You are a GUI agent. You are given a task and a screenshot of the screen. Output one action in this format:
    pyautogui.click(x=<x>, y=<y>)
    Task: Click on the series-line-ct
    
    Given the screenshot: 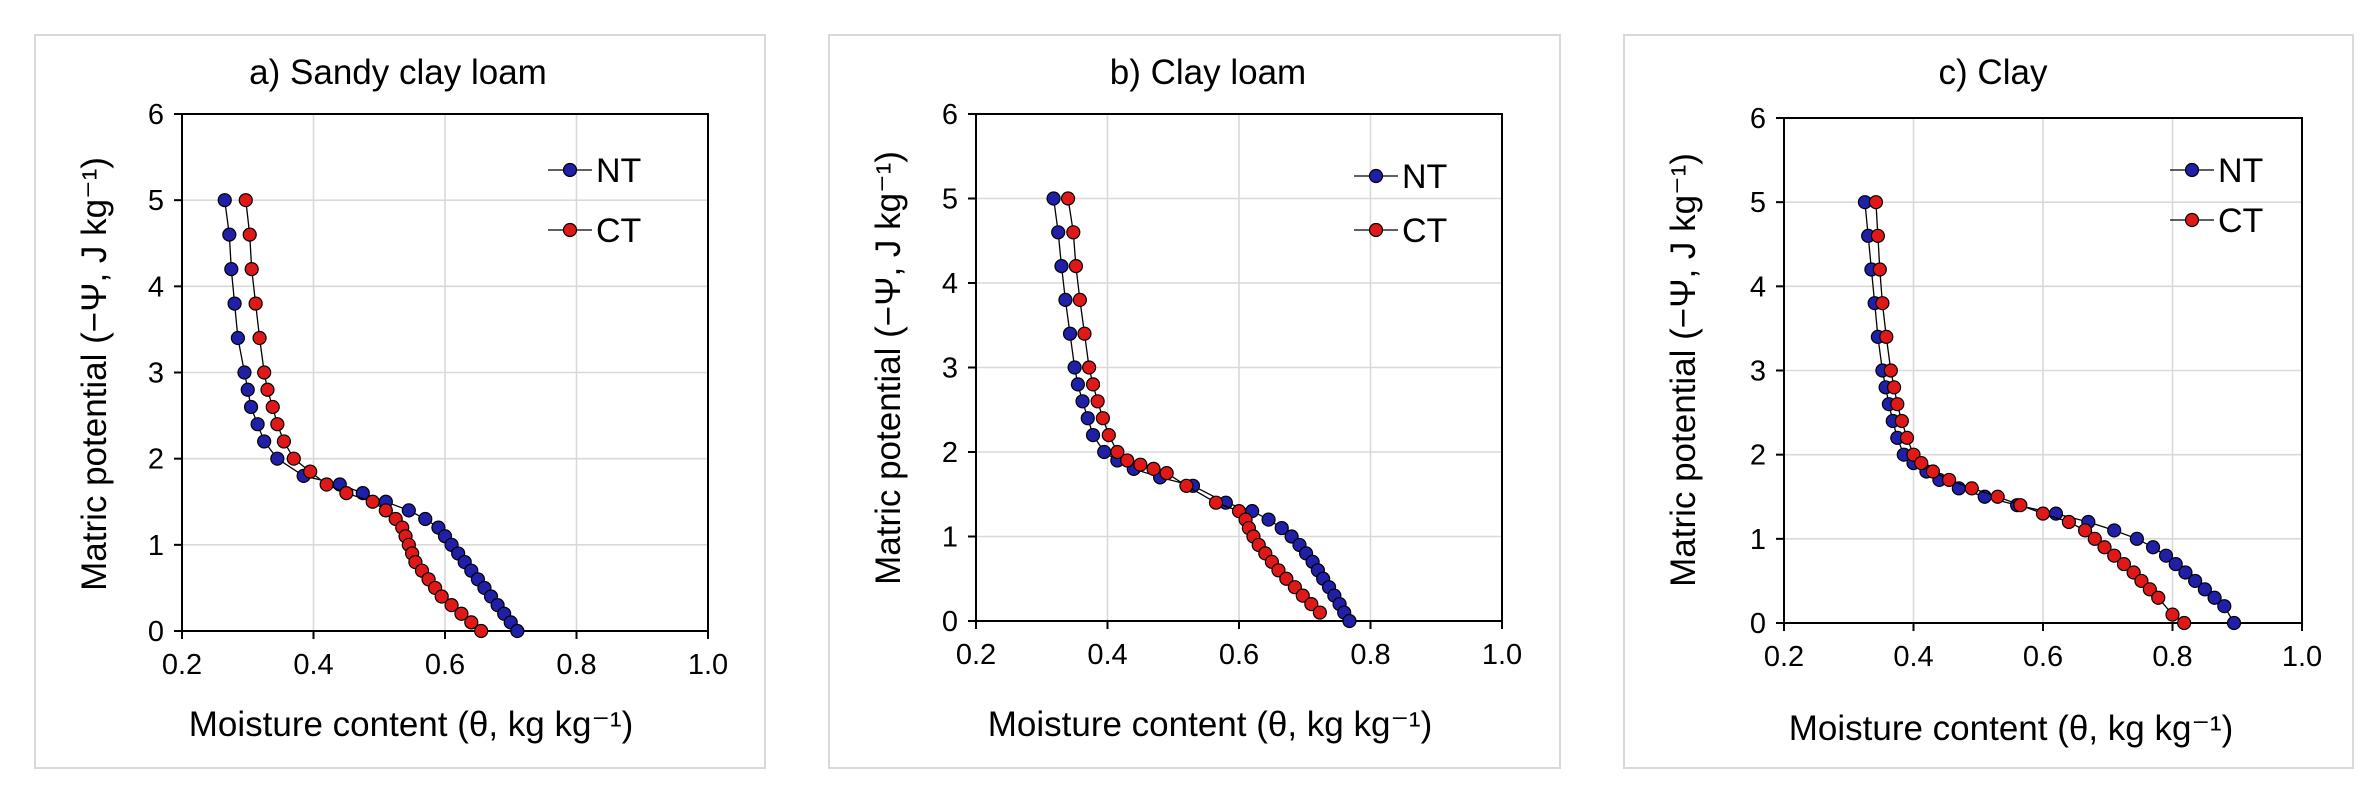 What is the action you would take?
    pyautogui.click(x=1194, y=405)
    